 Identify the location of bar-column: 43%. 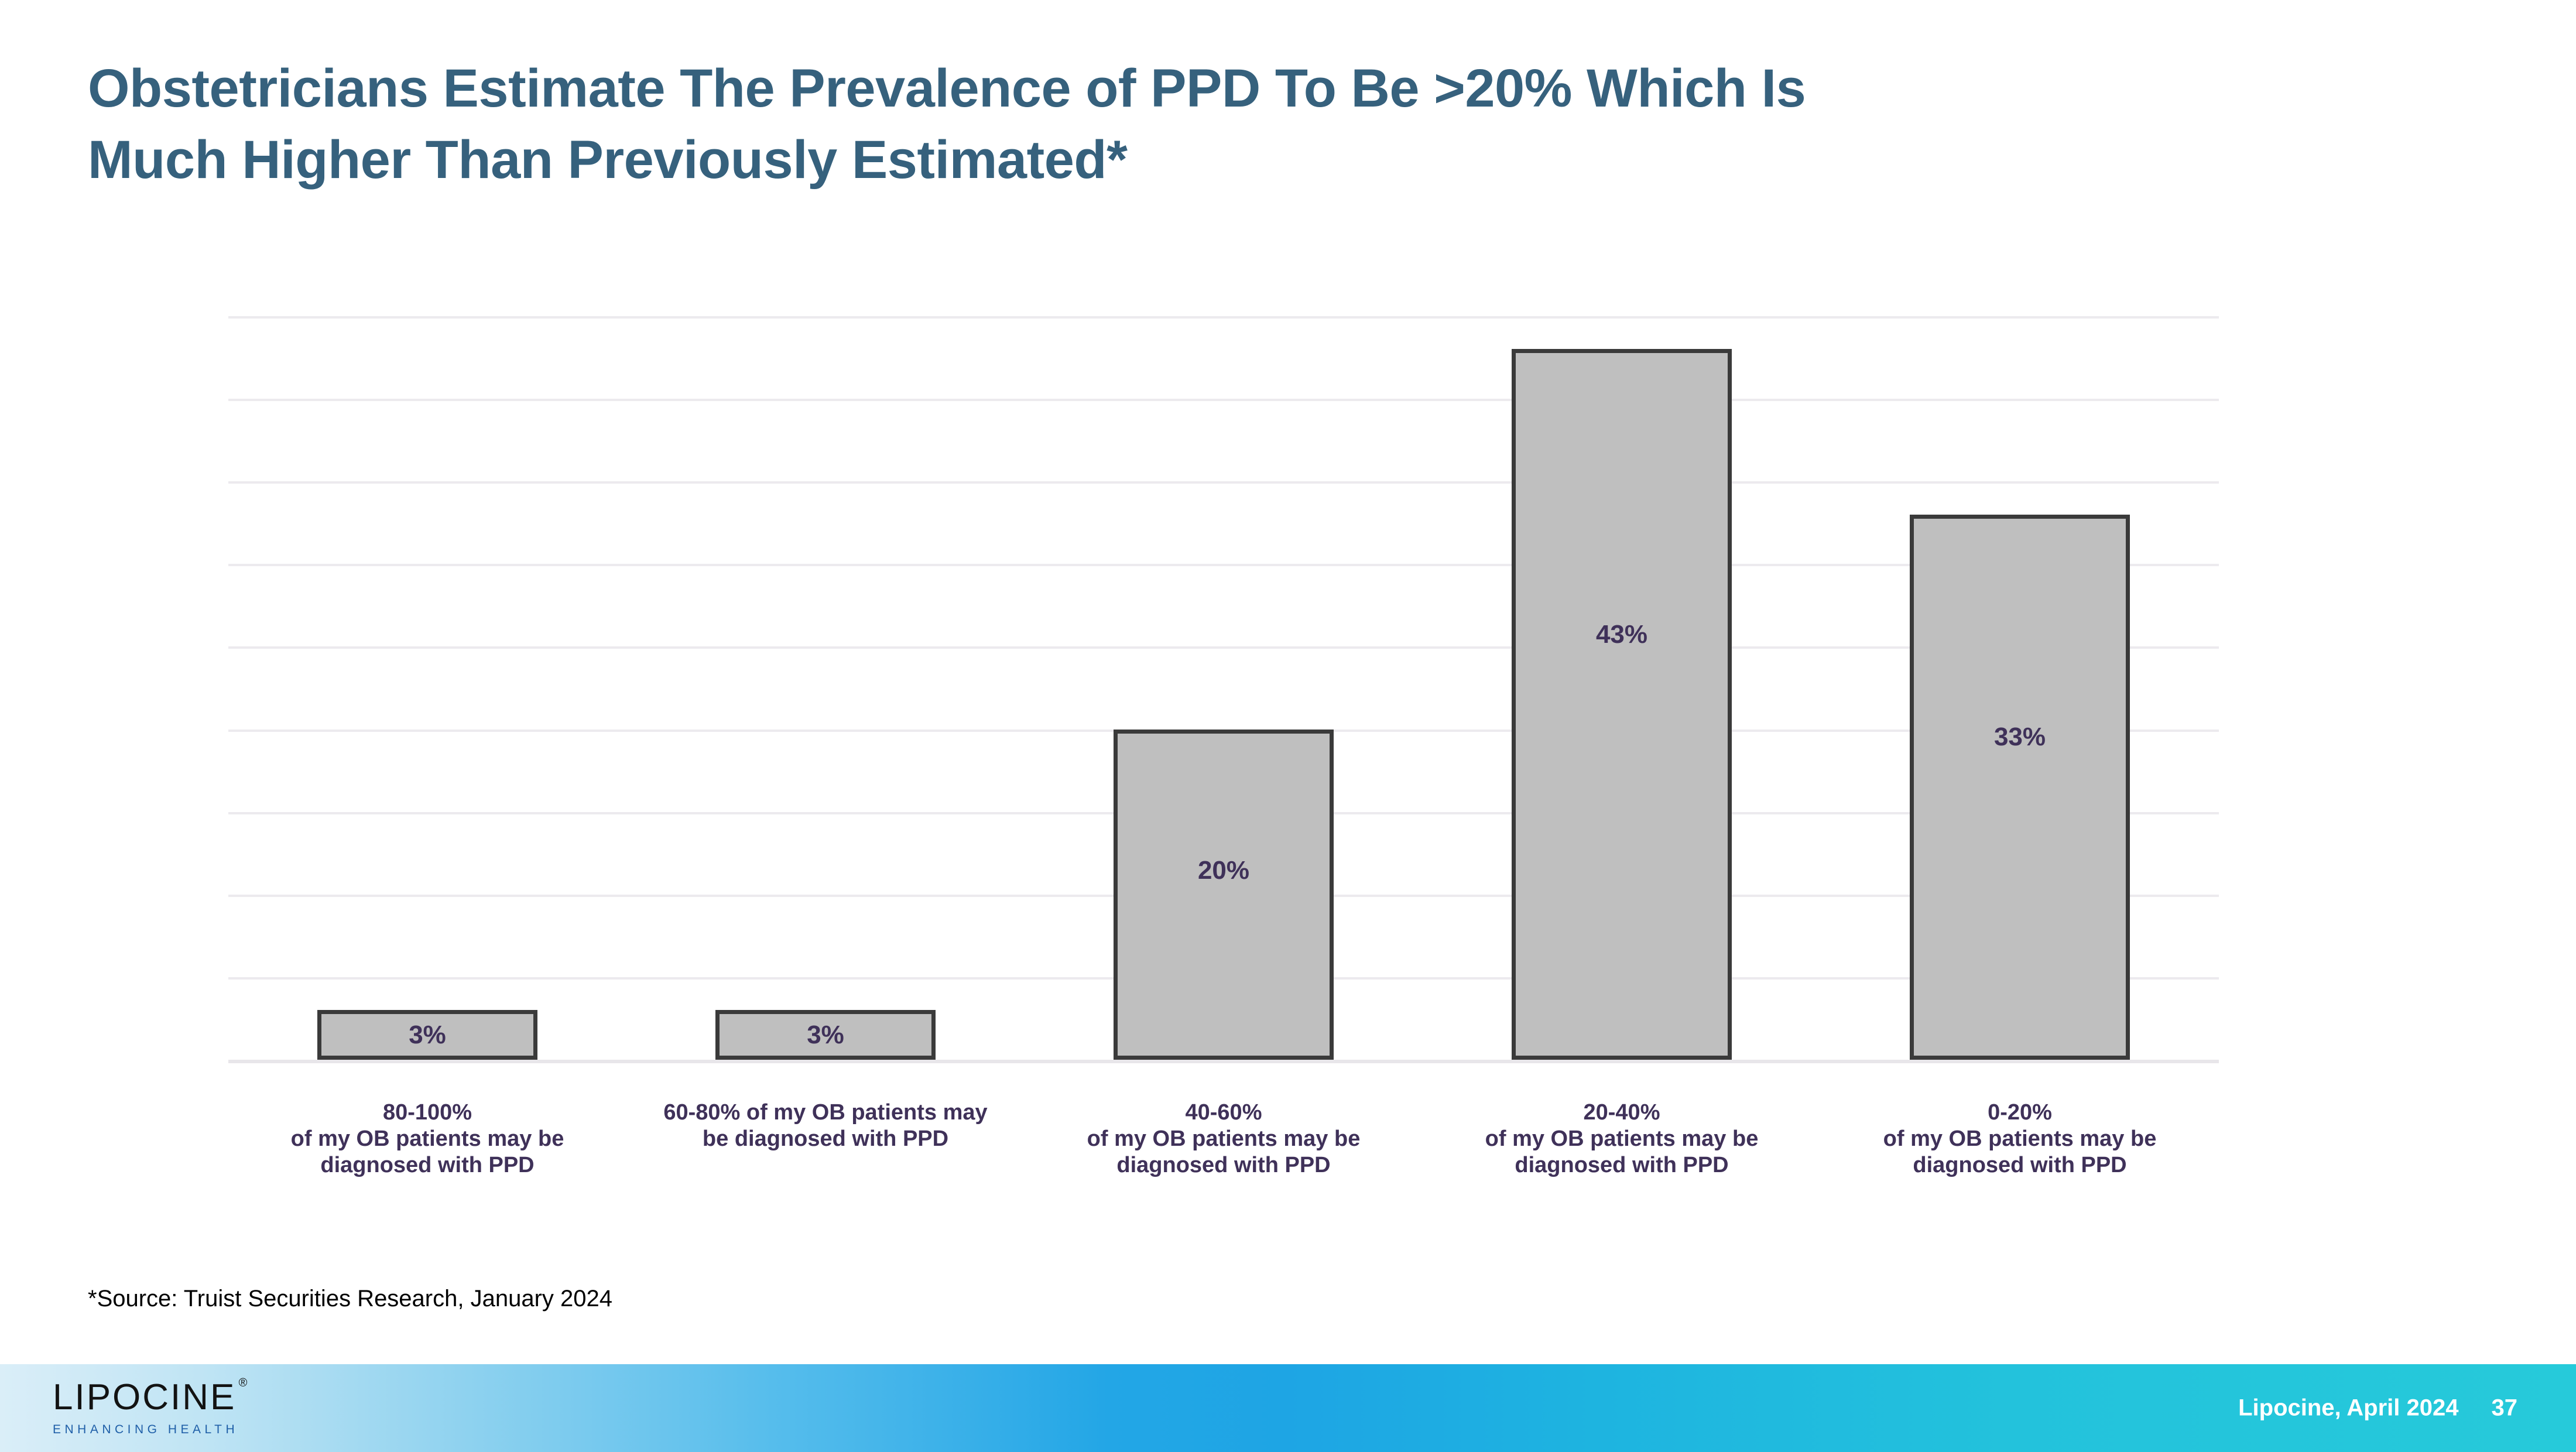
(1622, 688).